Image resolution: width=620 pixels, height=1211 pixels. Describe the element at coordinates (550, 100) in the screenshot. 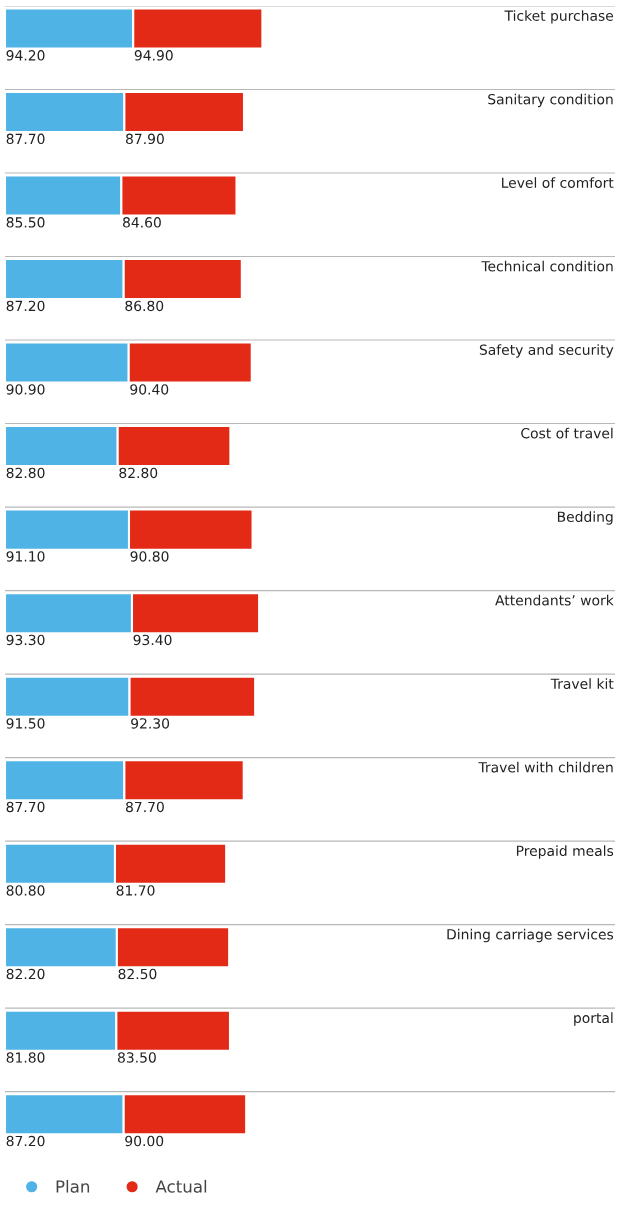

I see `y-tick-label: Sanitary condition` at that location.